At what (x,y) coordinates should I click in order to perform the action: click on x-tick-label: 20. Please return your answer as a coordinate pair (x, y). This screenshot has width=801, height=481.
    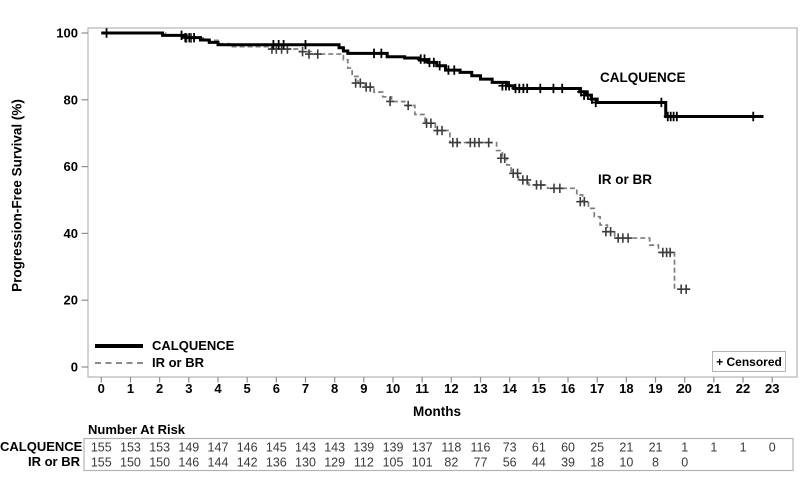
    Looking at the image, I should click on (684, 388).